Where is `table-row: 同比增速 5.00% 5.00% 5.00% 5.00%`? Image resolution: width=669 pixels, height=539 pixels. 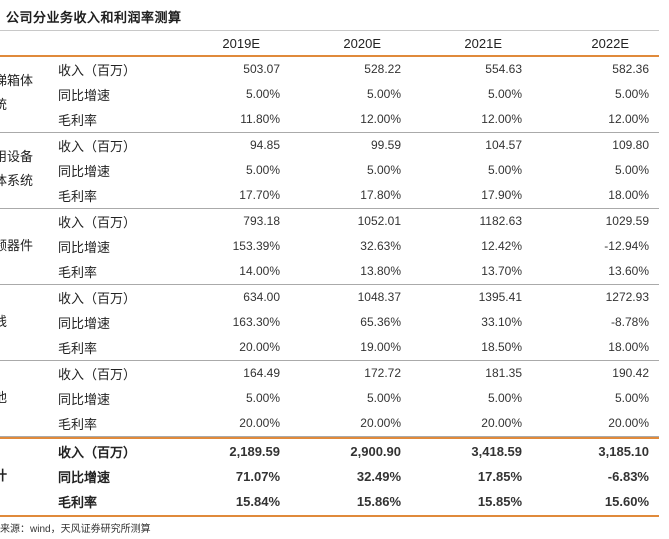 table-row: 同比增速 5.00% 5.00% 5.00% 5.00% is located at coordinates (329, 398).